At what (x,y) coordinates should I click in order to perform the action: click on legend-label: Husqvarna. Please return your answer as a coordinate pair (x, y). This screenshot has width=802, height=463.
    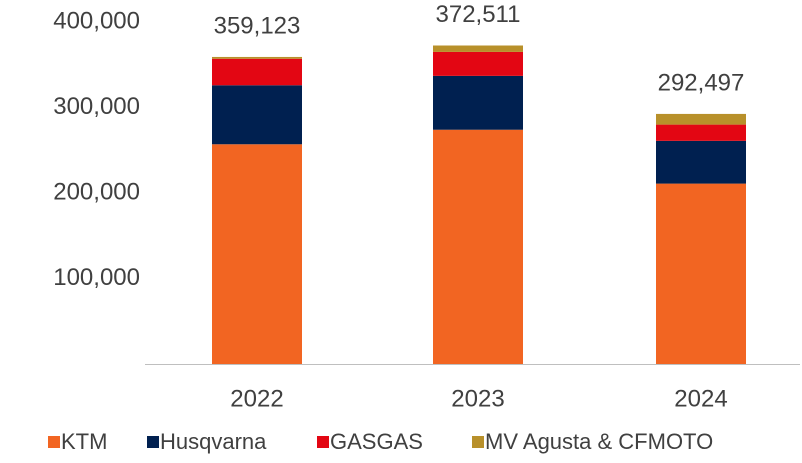
    Looking at the image, I should click on (213, 441).